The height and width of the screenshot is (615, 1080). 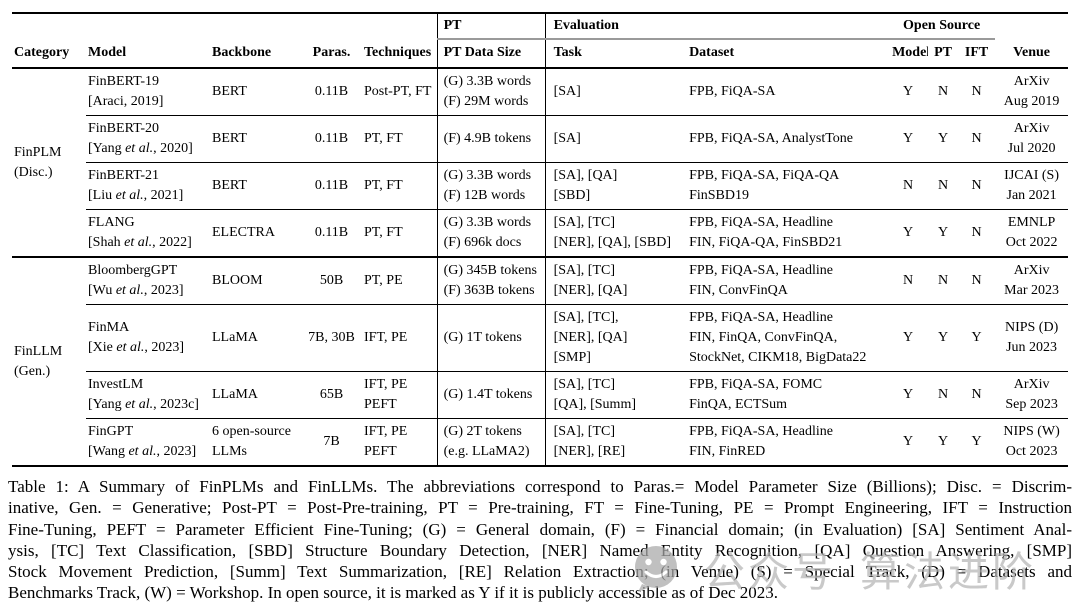 I want to click on cell-task: [SA], so click(x=567, y=91).